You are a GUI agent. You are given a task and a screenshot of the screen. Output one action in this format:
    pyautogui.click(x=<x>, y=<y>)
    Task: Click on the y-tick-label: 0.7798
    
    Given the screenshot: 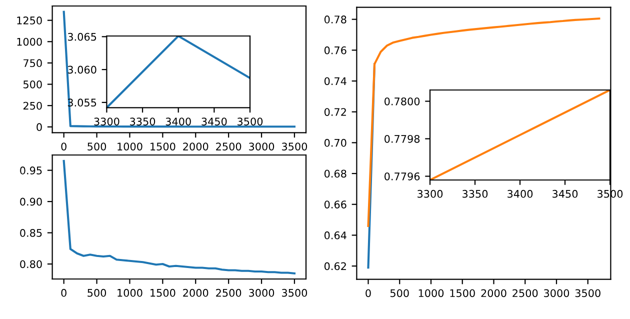 What is the action you would take?
    pyautogui.click(x=402, y=138)
    